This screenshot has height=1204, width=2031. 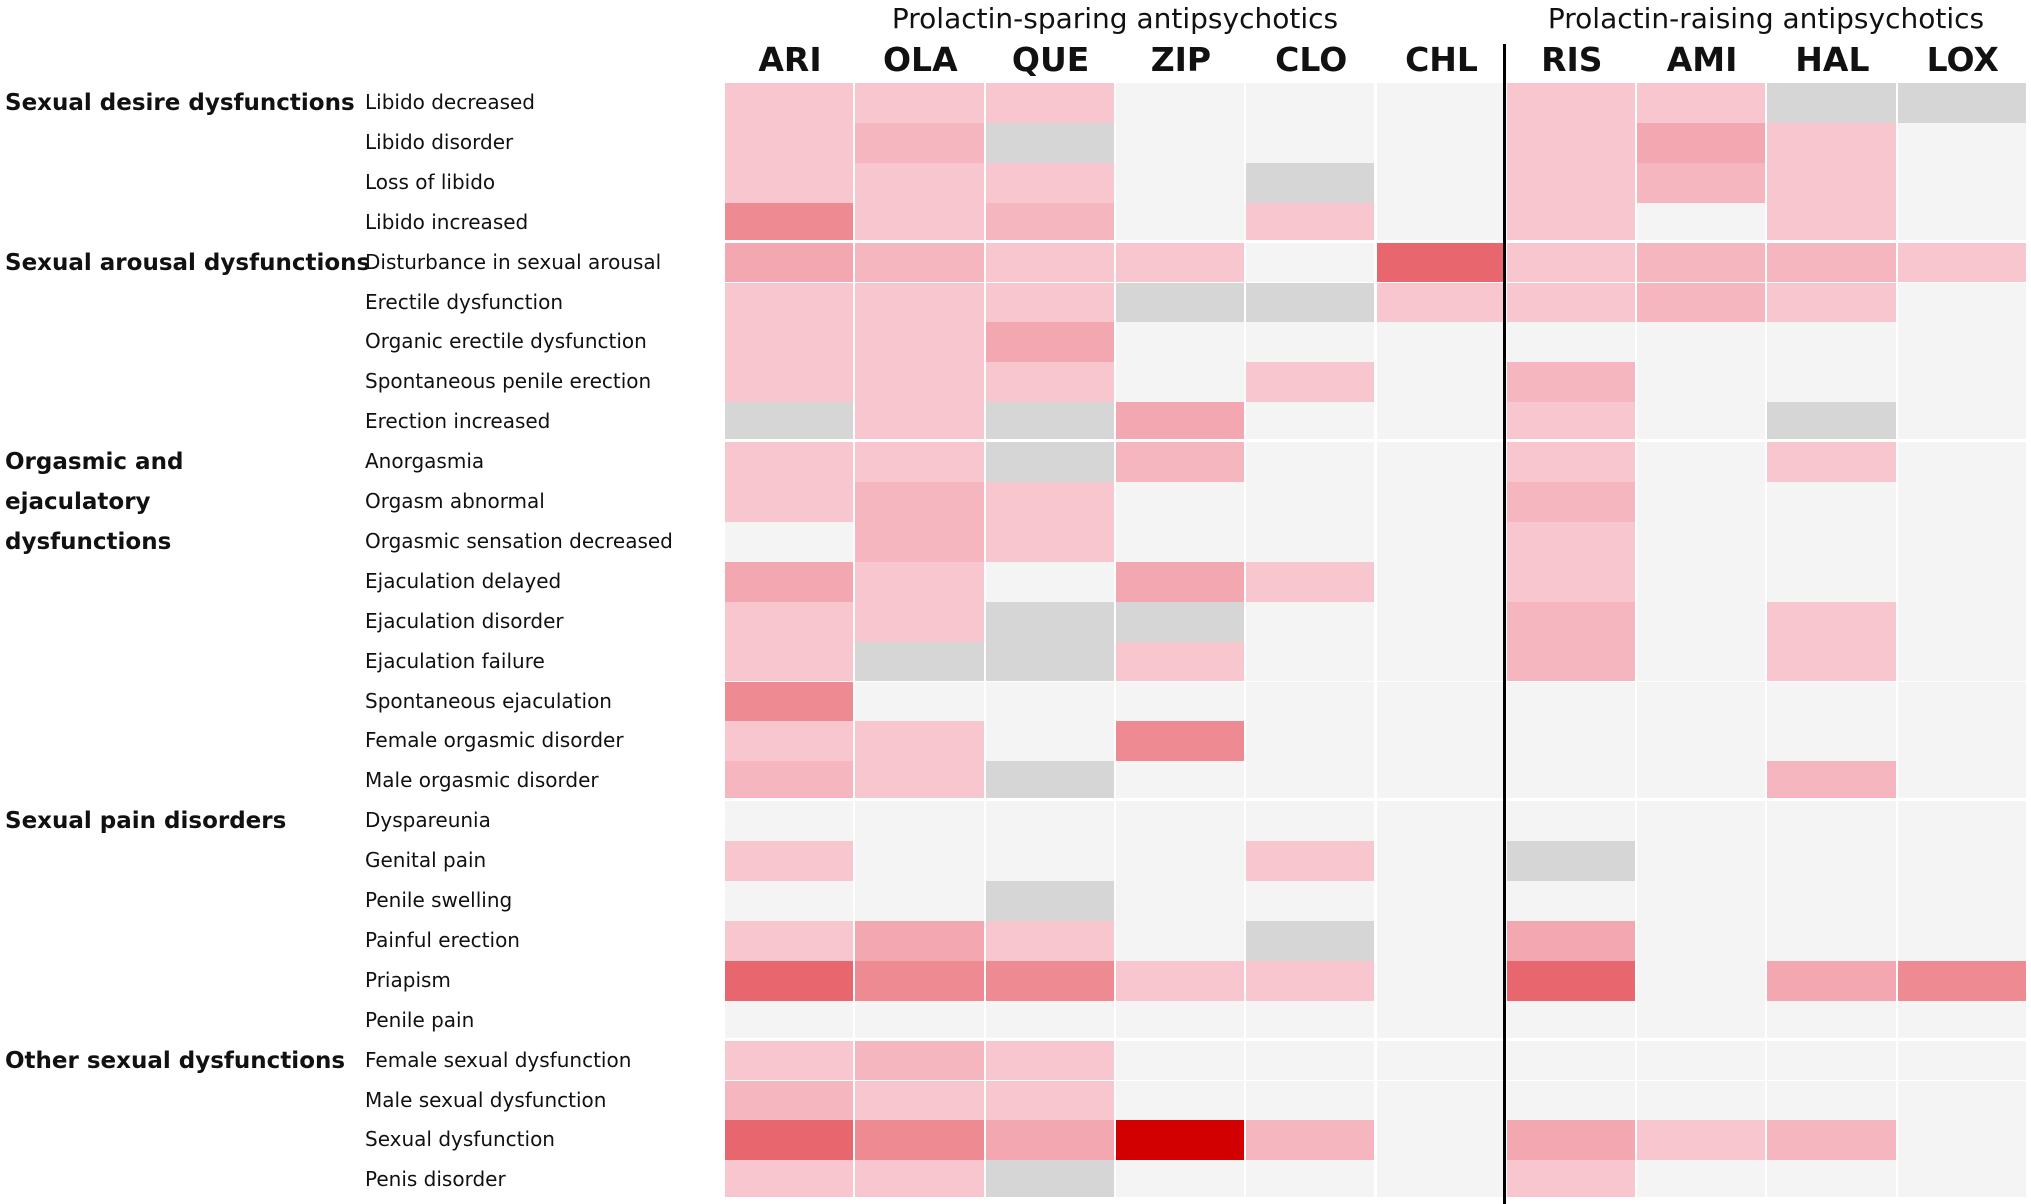 I want to click on row-label: Orgasm abnormal, so click(x=455, y=501).